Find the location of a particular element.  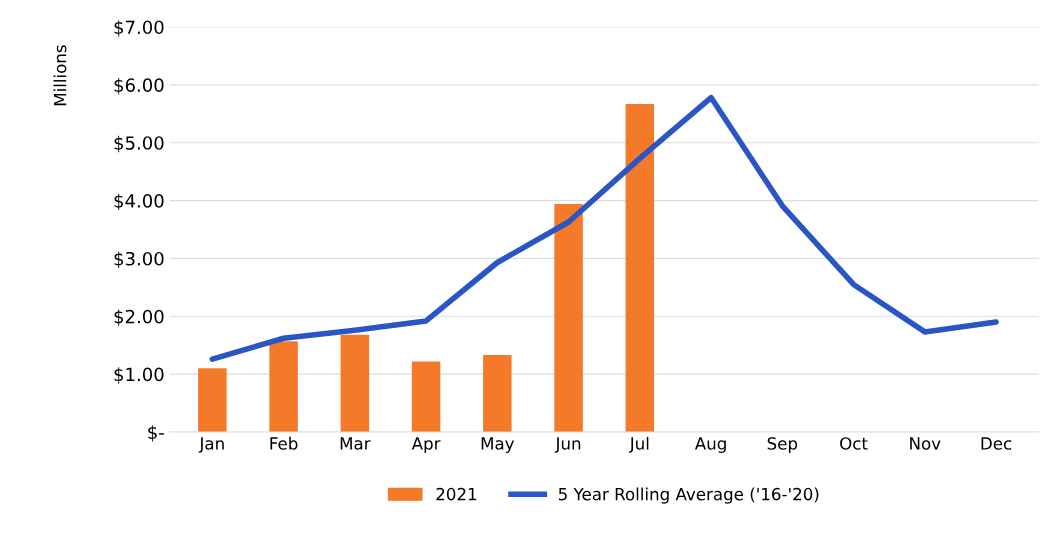

x-tick-label: Aug is located at coordinates (710, 445).